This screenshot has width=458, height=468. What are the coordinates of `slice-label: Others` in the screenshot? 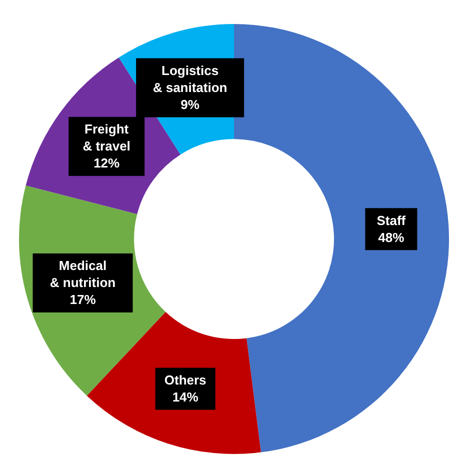 It's located at (185, 380).